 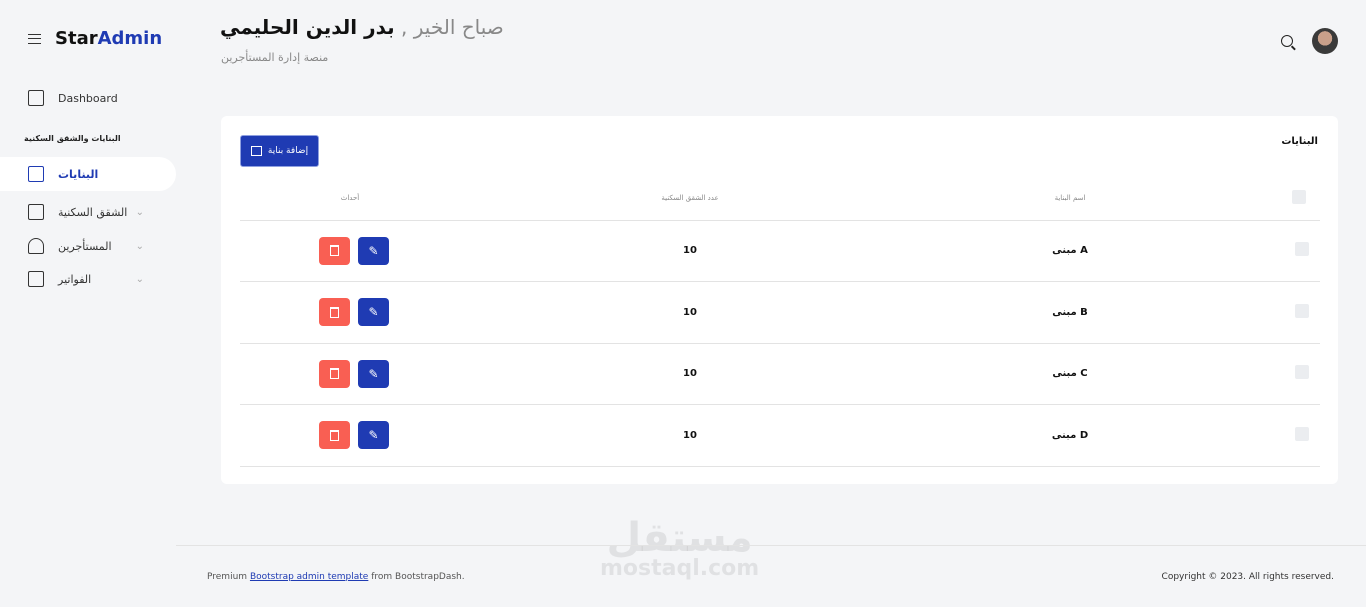 I want to click on grid-icon, so click(x=36, y=98).